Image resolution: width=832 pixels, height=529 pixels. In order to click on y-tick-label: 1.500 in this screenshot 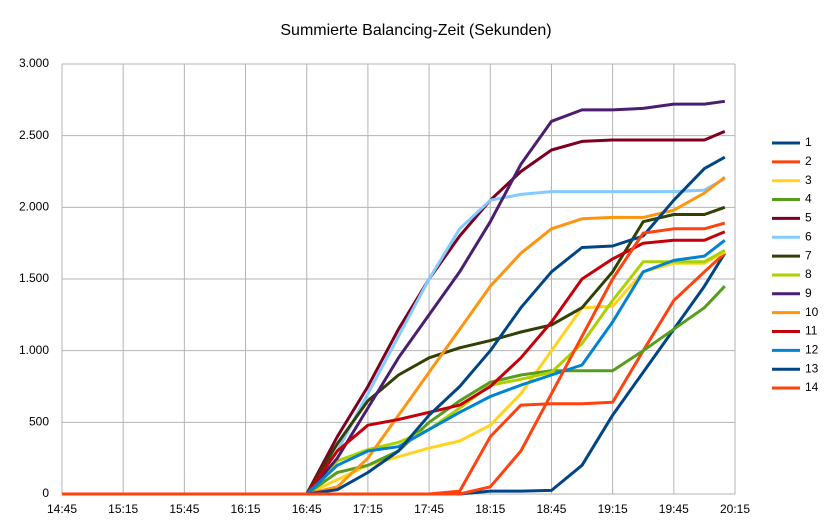, I will do `click(34, 278)`.